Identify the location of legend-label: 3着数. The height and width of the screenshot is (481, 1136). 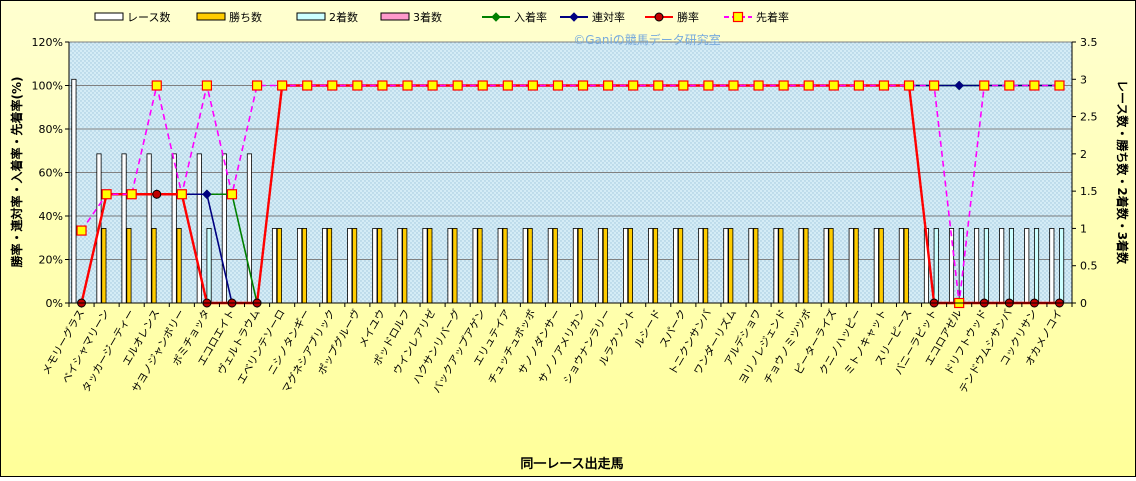
(427, 17).